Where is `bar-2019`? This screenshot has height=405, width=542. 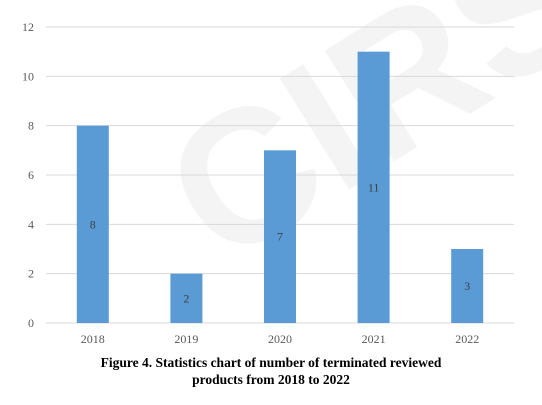 bar-2019 is located at coordinates (186, 298).